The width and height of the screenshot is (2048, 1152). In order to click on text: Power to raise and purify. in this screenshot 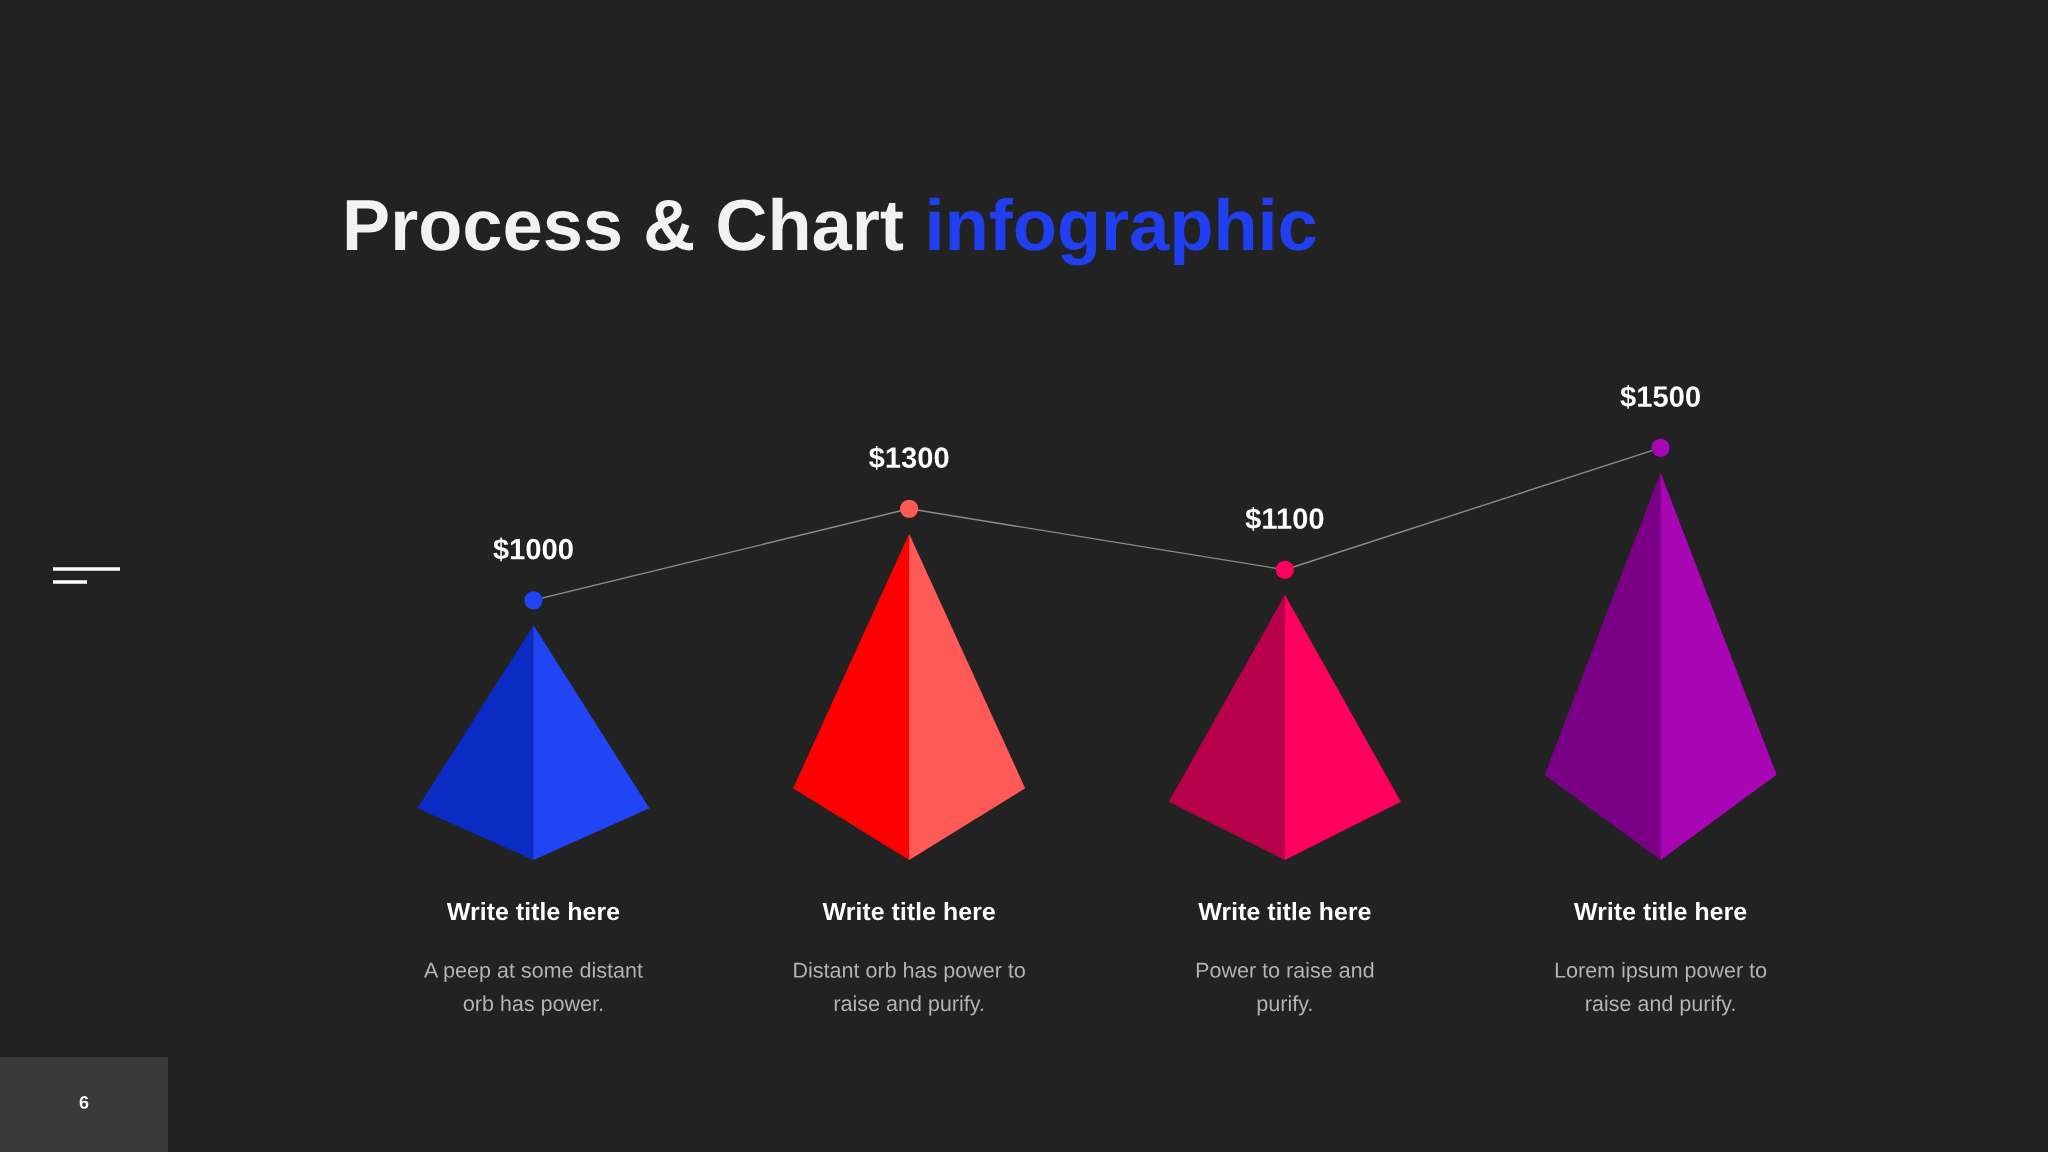, I will do `click(1285, 989)`.